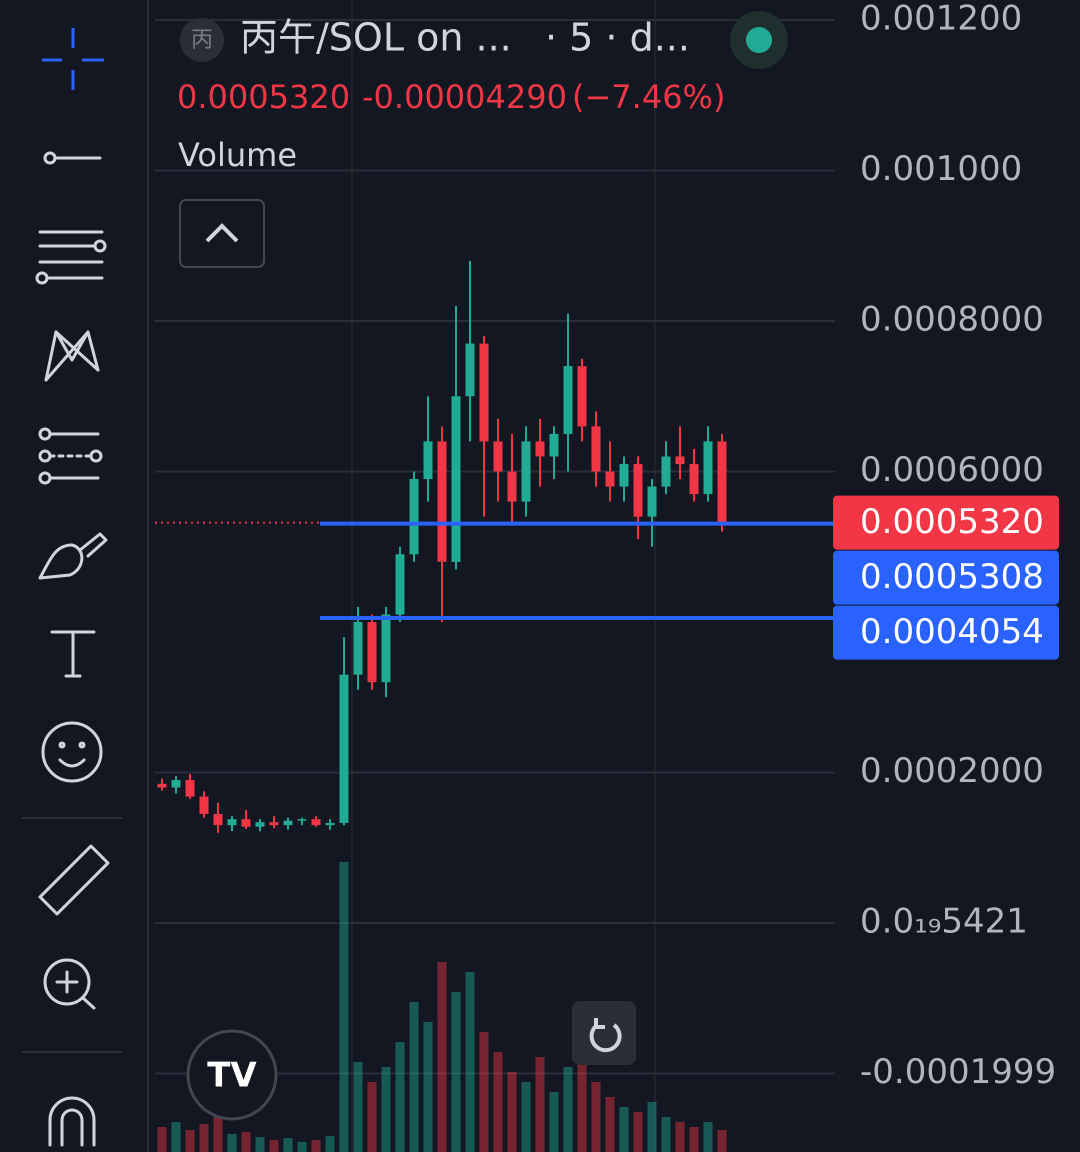  I want to click on toolbar, so click(72, 576).